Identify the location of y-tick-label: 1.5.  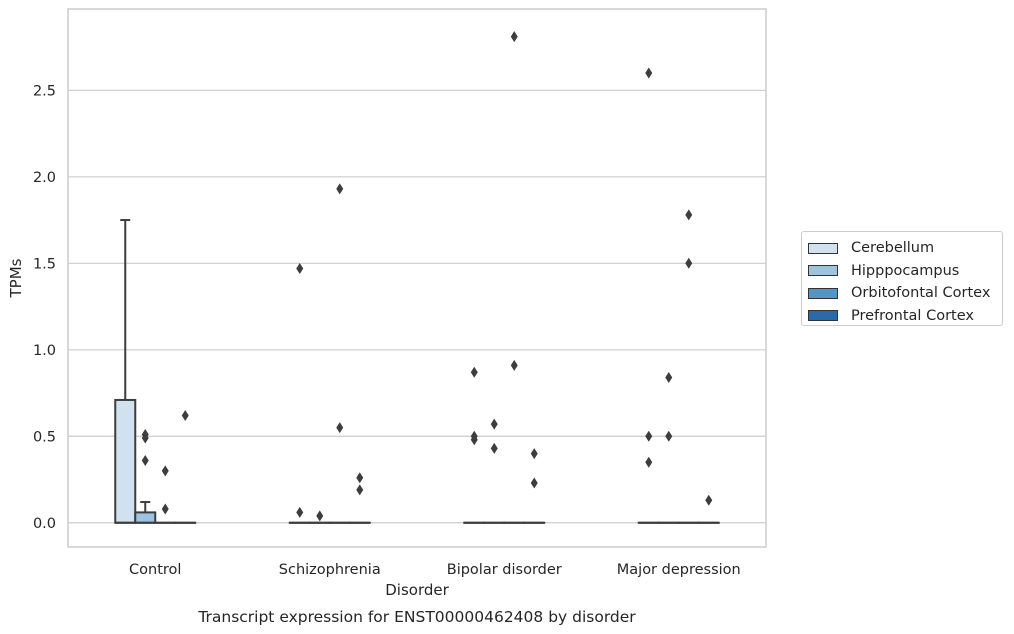
(44, 264).